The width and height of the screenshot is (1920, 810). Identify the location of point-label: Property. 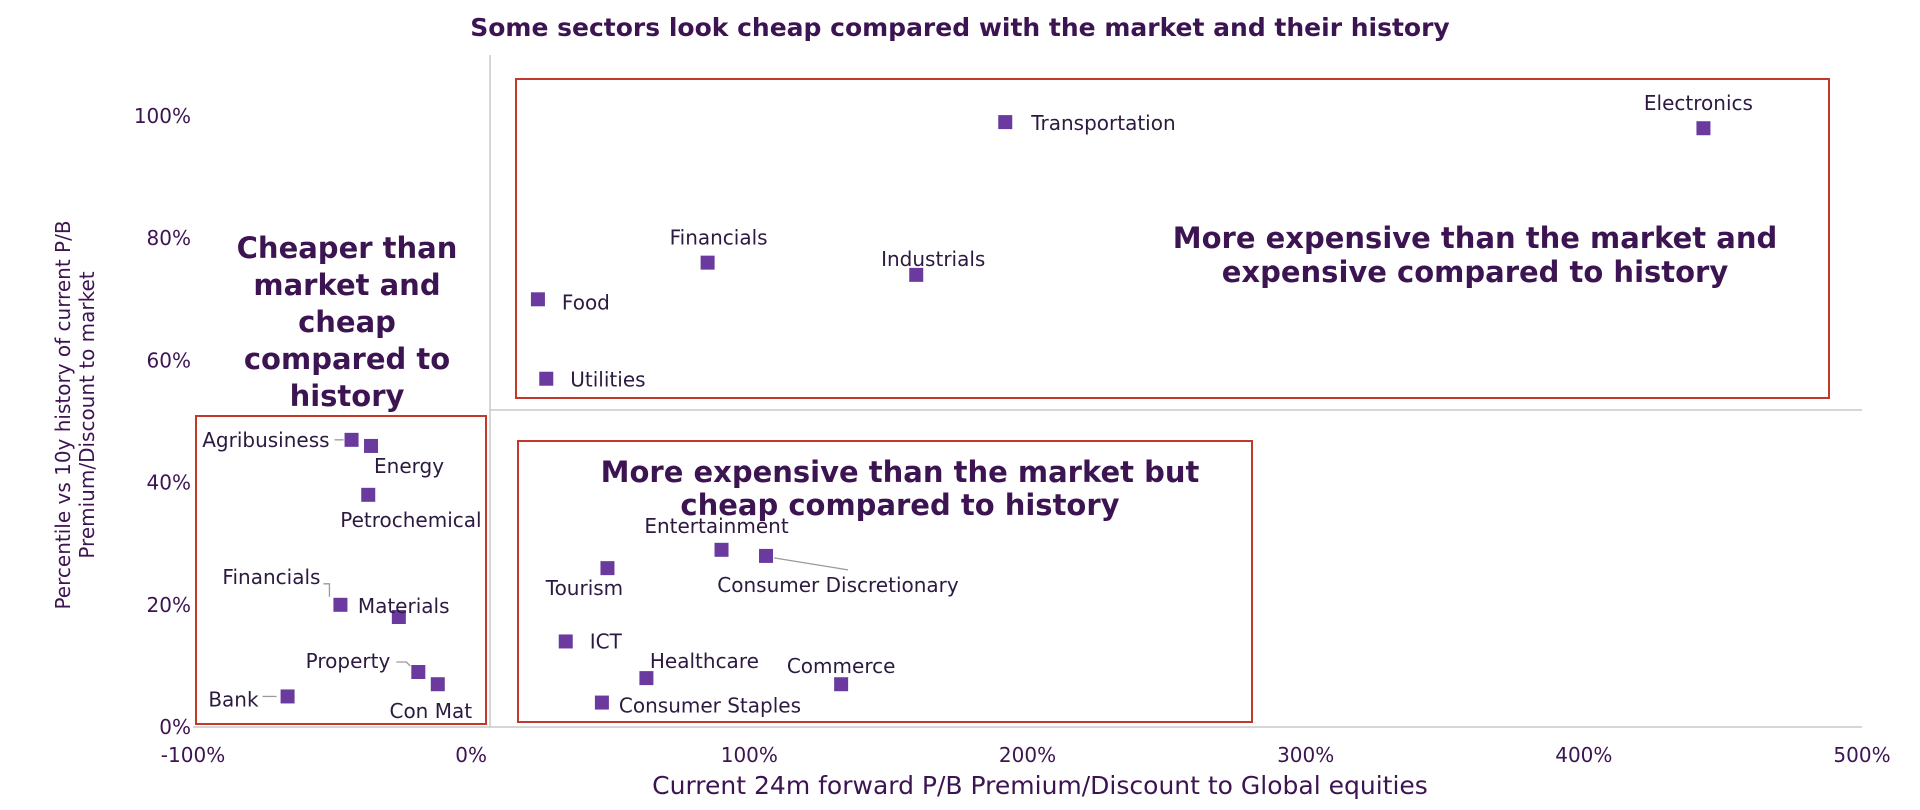
(348, 661).